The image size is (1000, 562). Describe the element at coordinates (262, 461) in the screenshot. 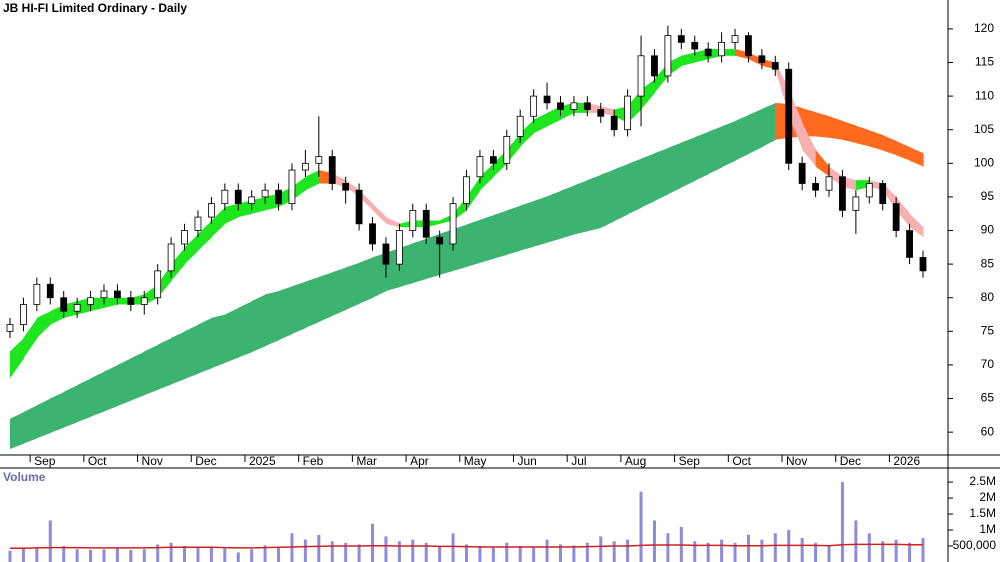

I see `x-tick-label: 2025` at that location.